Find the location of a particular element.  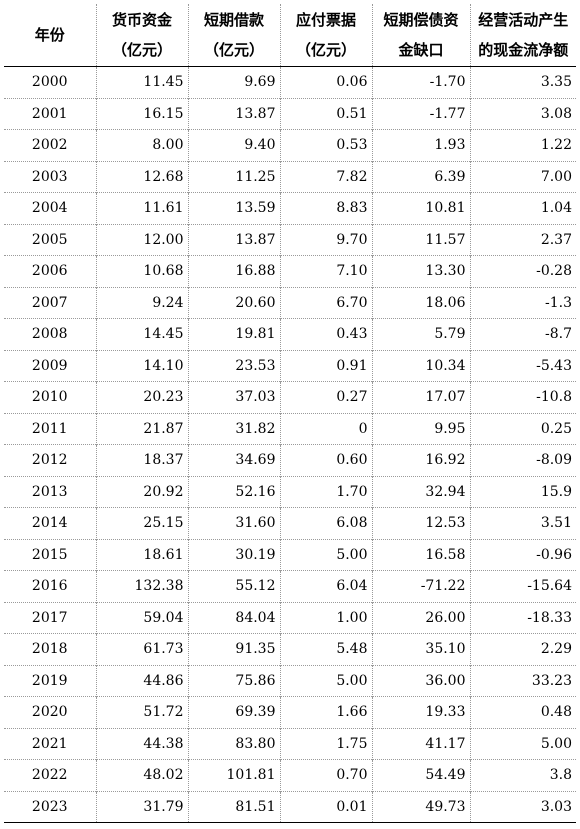

short-term-loans-cell: 101.81 is located at coordinates (233, 775).